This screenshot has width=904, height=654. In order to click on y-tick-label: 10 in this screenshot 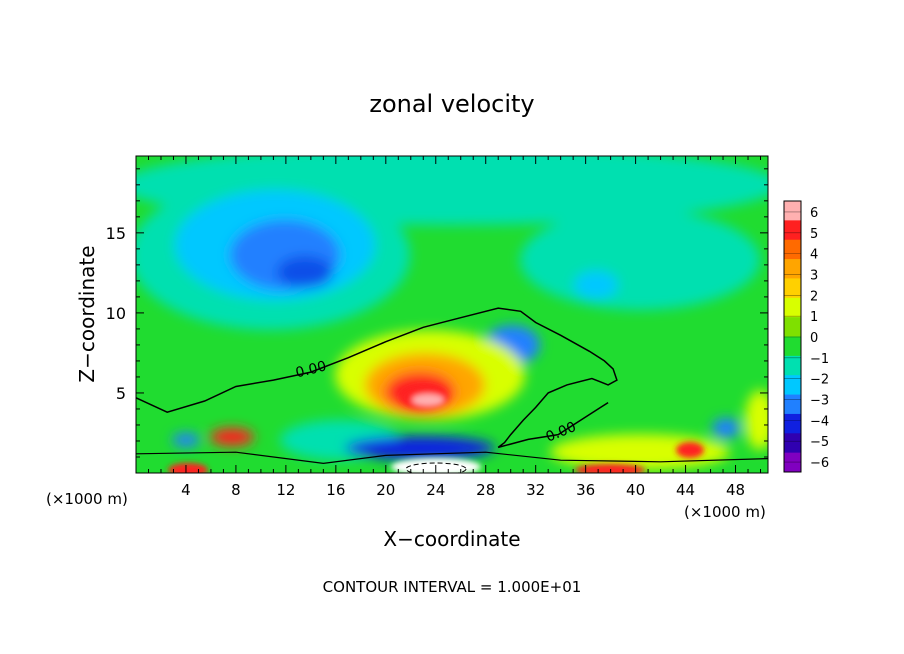, I will do `click(116, 313)`.